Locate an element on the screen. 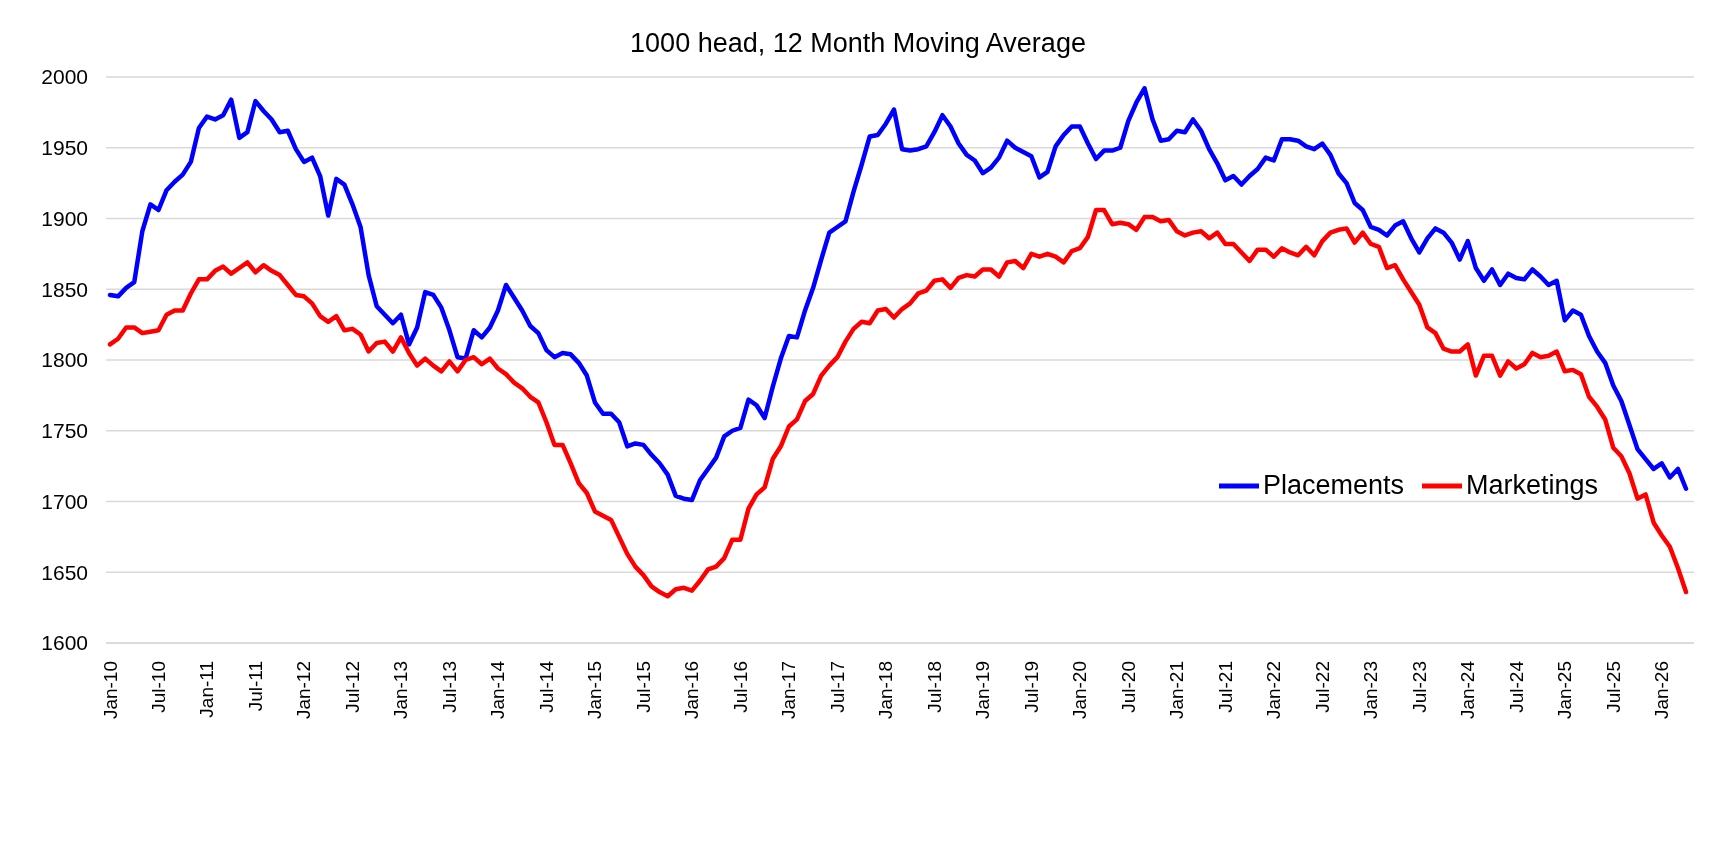 The width and height of the screenshot is (1725, 849). x-tick-label: Jul-15 is located at coordinates (643, 687).